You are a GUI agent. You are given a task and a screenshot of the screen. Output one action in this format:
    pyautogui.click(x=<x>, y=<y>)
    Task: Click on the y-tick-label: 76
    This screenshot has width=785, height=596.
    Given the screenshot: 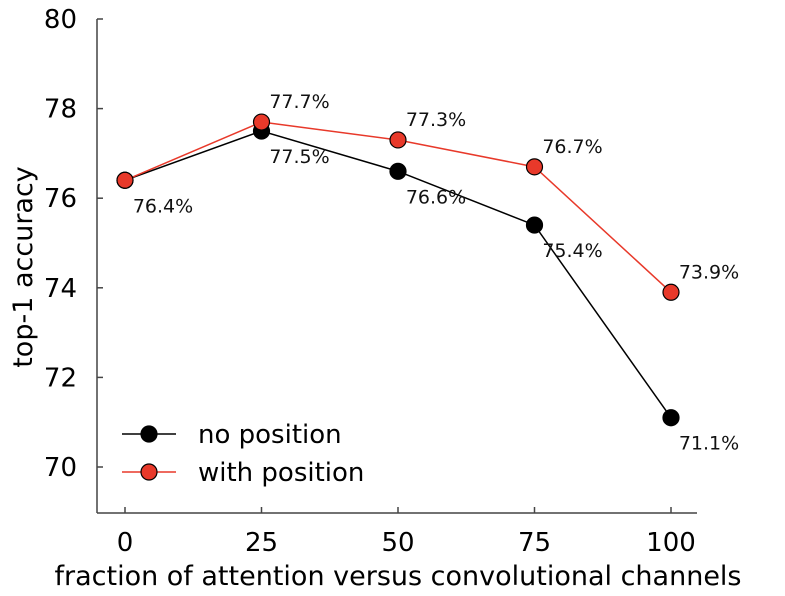 What is the action you would take?
    pyautogui.click(x=60, y=199)
    